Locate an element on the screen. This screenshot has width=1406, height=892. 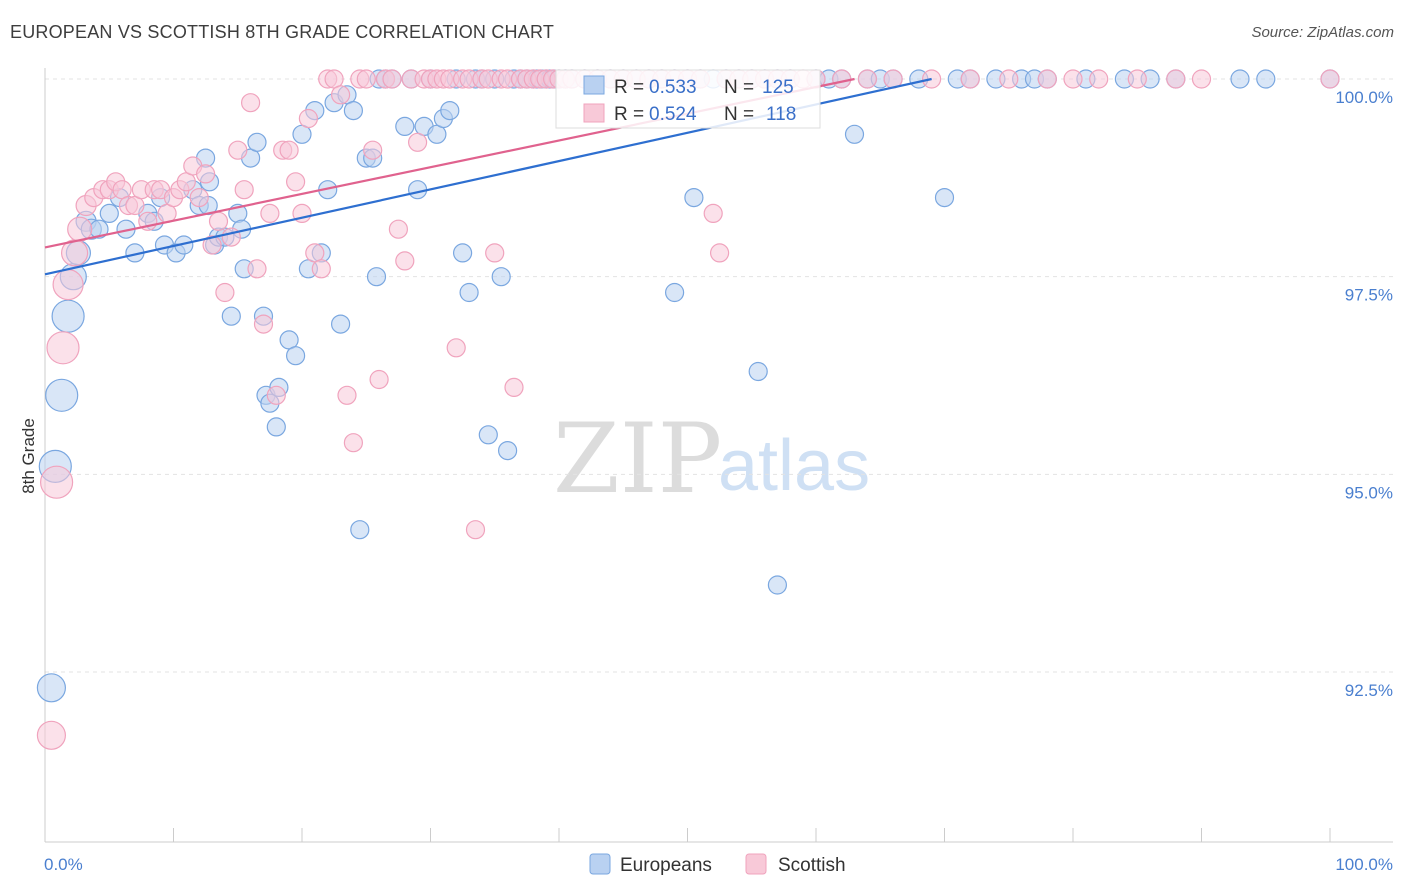
watermark-atlas: atlas is located at coordinates (794, 466).